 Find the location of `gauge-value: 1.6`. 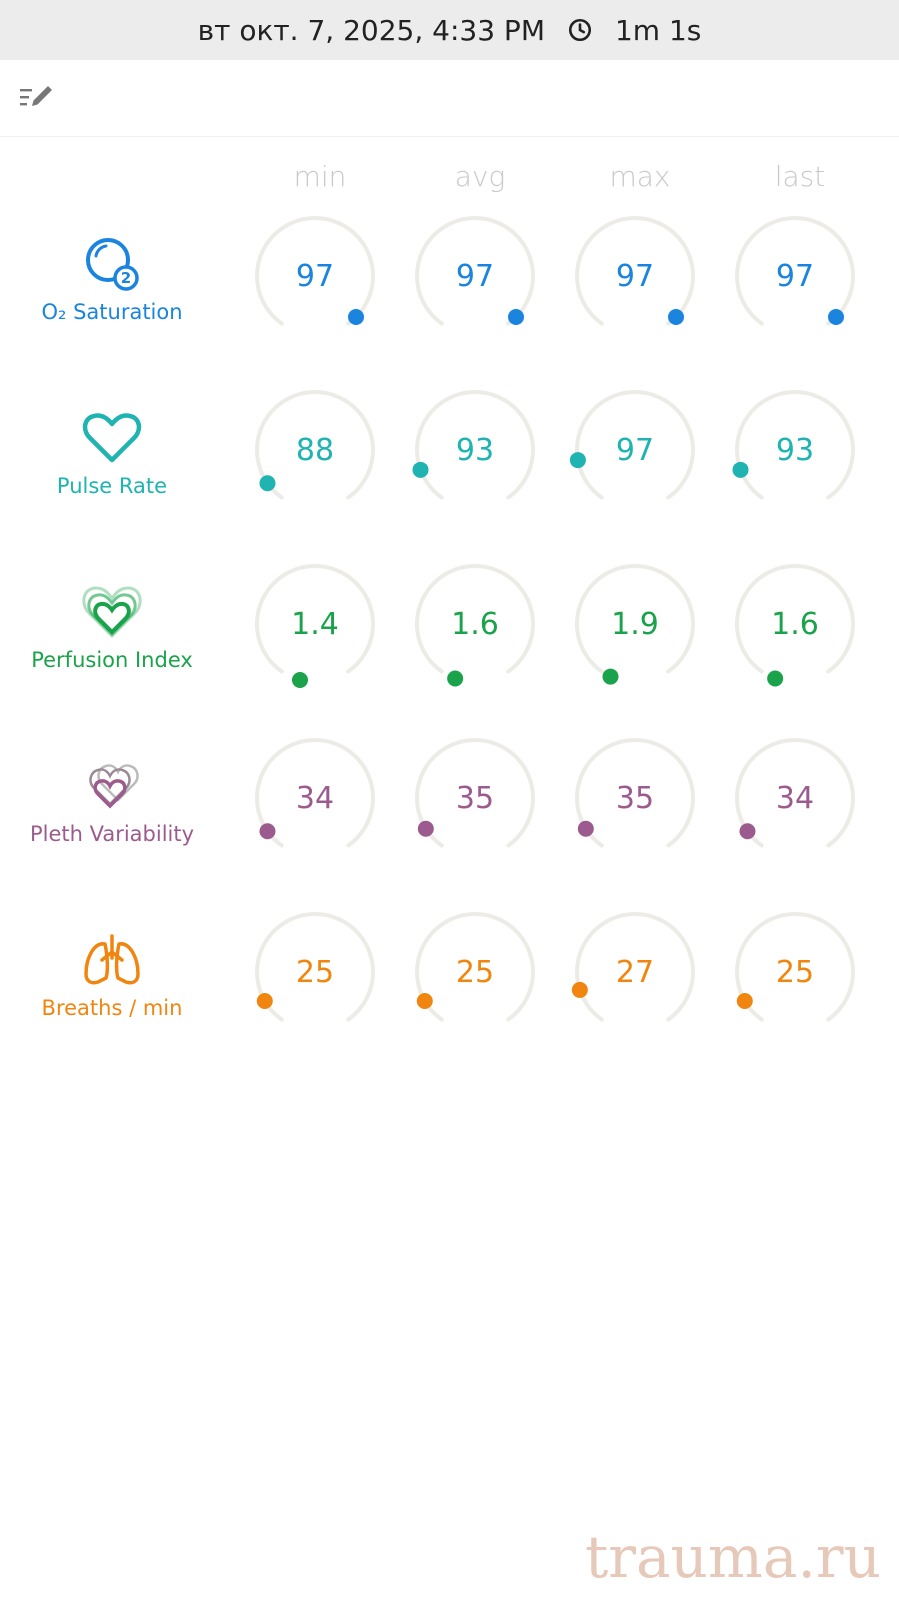

gauge-value: 1.6 is located at coordinates (795, 624).